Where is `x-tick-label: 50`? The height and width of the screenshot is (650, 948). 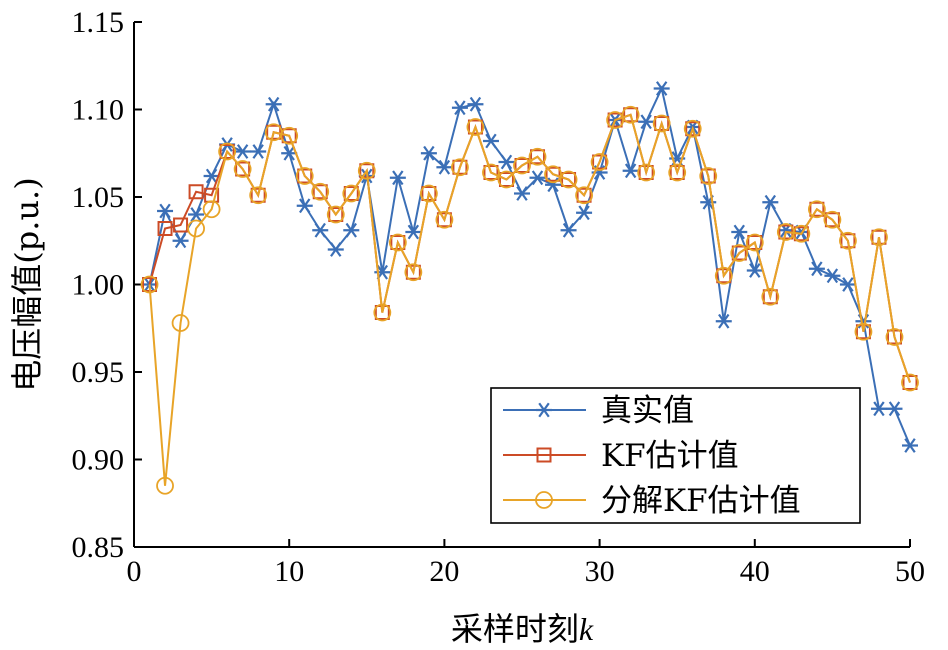 x-tick-label: 50 is located at coordinates (910, 571).